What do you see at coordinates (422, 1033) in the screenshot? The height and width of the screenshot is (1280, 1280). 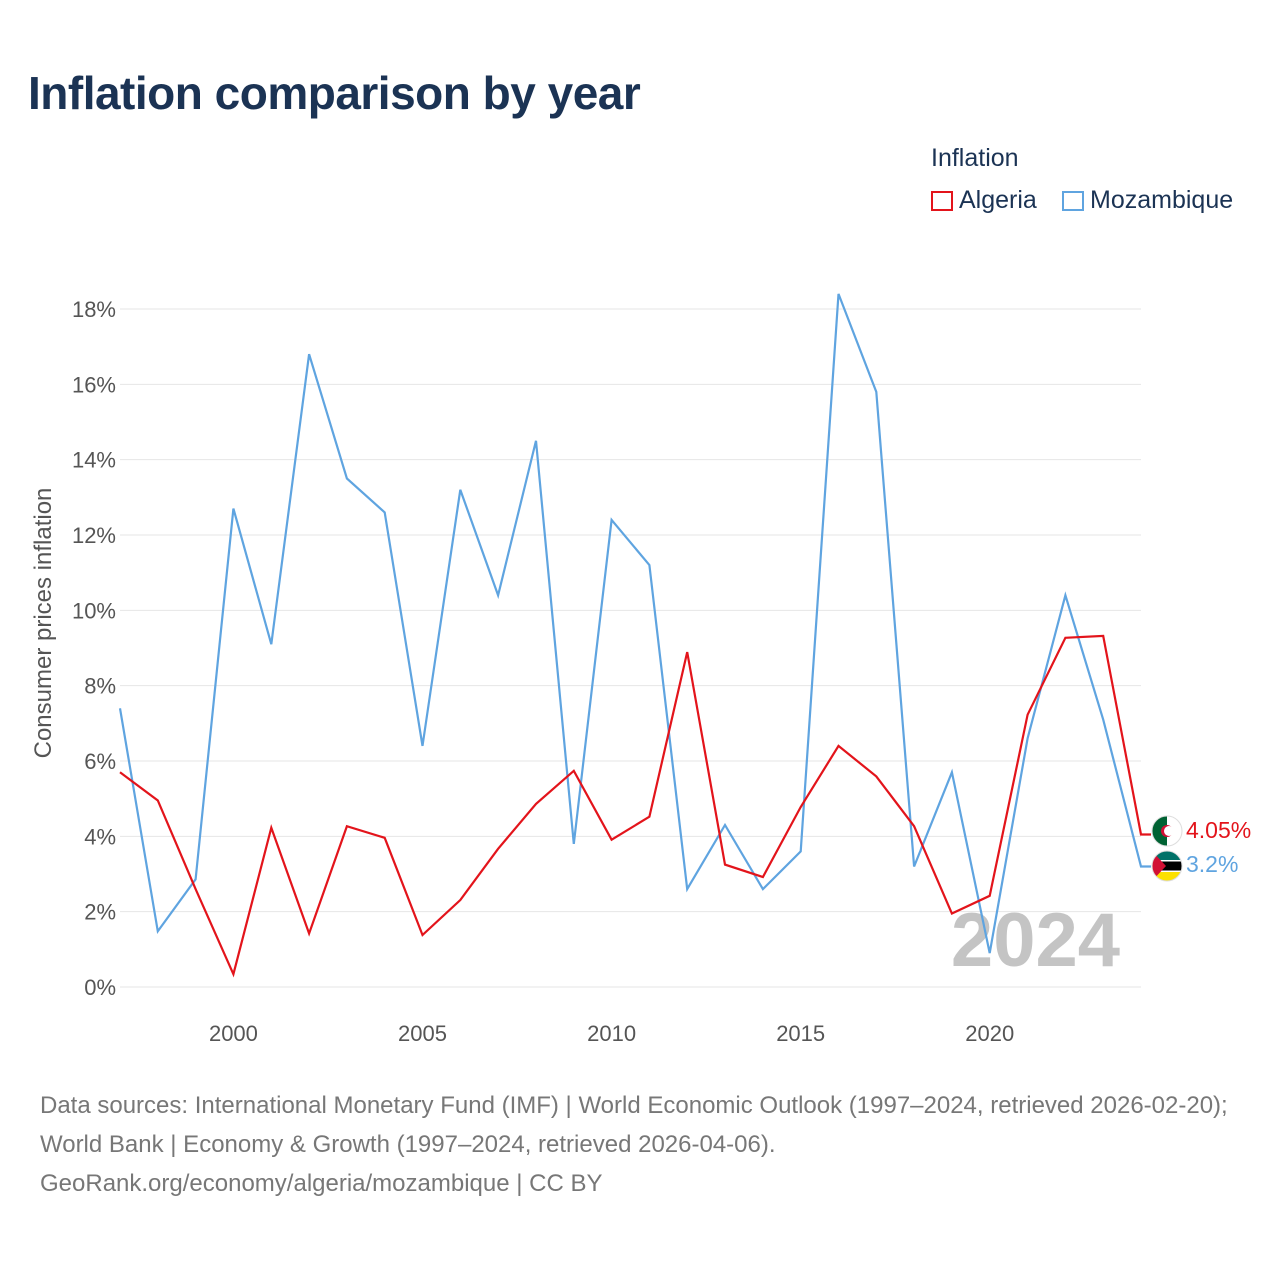 I see `x-tick-label: 2005` at bounding box center [422, 1033].